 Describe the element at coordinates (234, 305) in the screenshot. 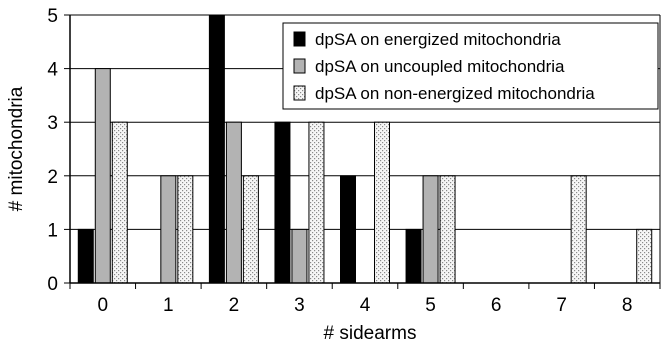

I see `x-tick-label: 2` at that location.